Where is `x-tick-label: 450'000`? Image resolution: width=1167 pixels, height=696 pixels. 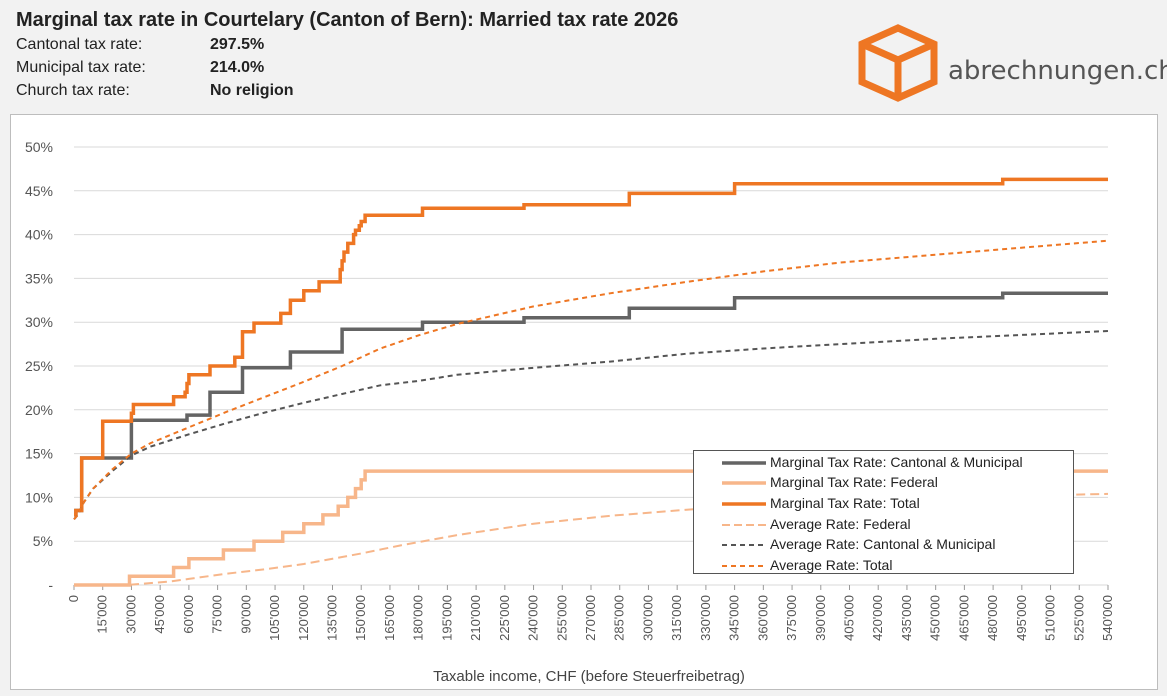
x-tick-label: 450'000 is located at coordinates (935, 618).